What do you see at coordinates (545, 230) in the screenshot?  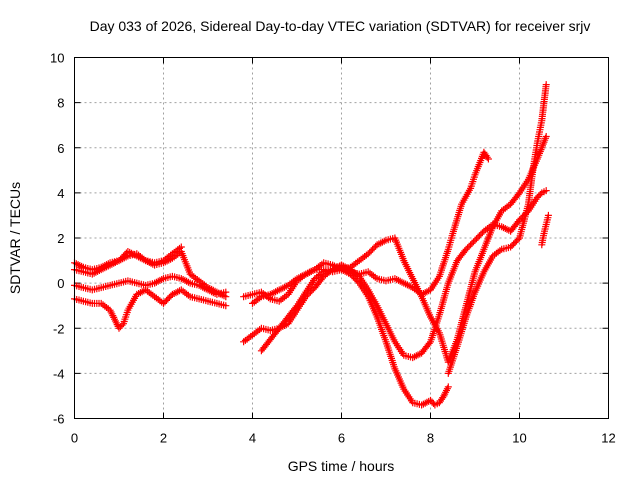 I see `series-10-points` at bounding box center [545, 230].